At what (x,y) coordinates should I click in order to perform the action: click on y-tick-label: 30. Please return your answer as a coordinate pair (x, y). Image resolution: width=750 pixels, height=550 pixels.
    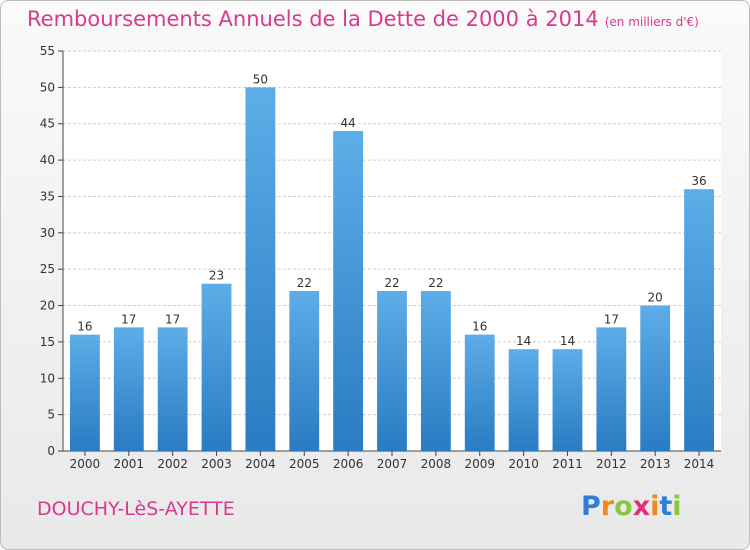
    Looking at the image, I should click on (47, 233).